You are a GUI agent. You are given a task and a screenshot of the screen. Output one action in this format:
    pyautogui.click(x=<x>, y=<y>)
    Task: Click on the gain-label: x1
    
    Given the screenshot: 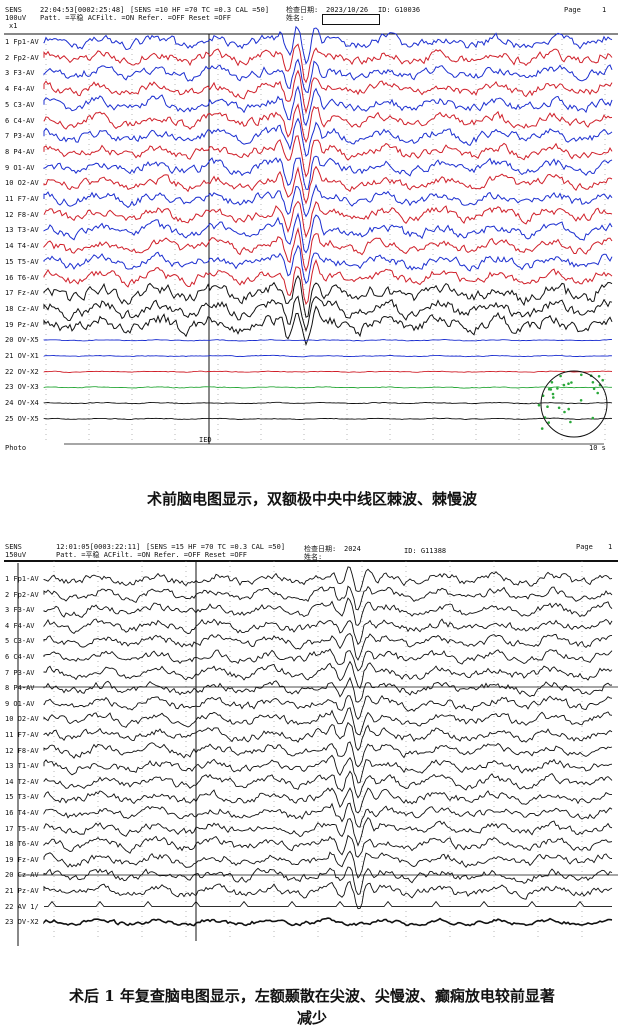 What is the action you would take?
    pyautogui.click(x=13, y=26)
    